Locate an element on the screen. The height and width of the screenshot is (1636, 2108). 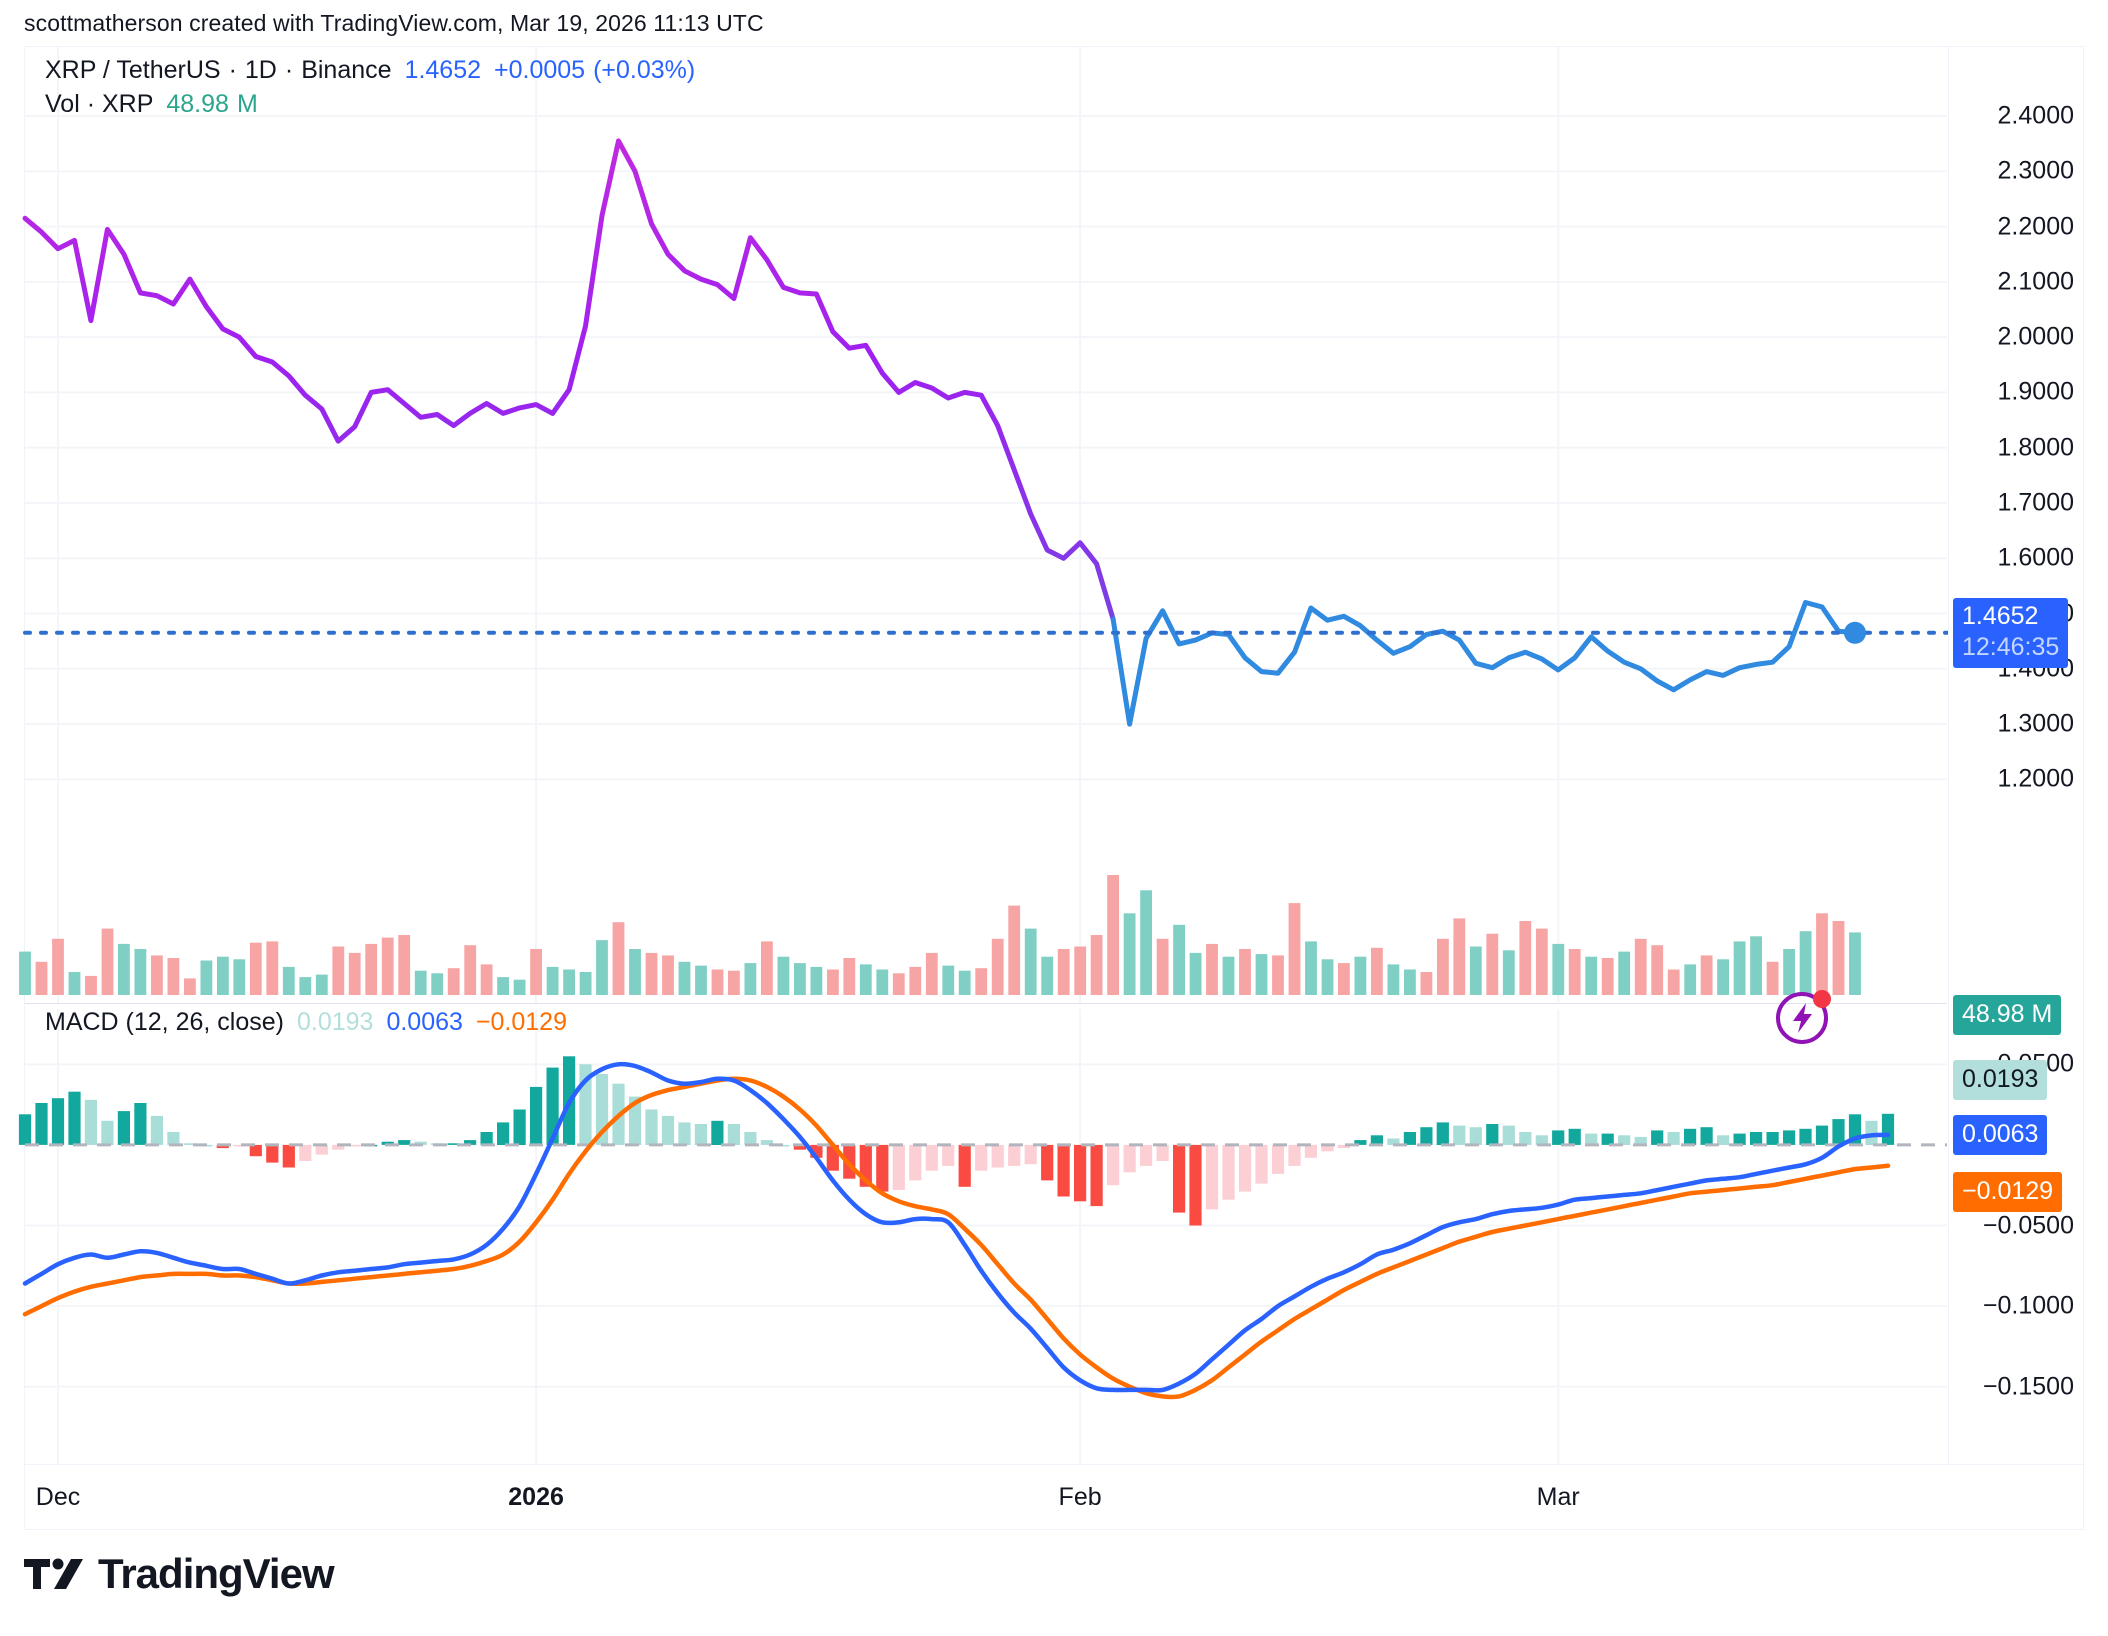
price-axis-tick: 1.7000 is located at coordinates (2035, 502).